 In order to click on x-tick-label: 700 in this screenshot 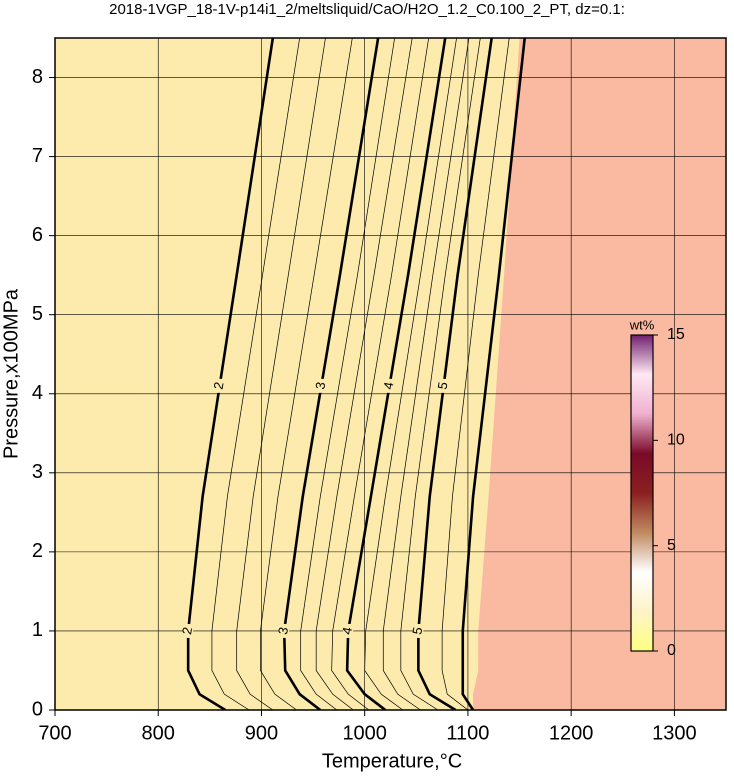, I will do `click(54, 733)`.